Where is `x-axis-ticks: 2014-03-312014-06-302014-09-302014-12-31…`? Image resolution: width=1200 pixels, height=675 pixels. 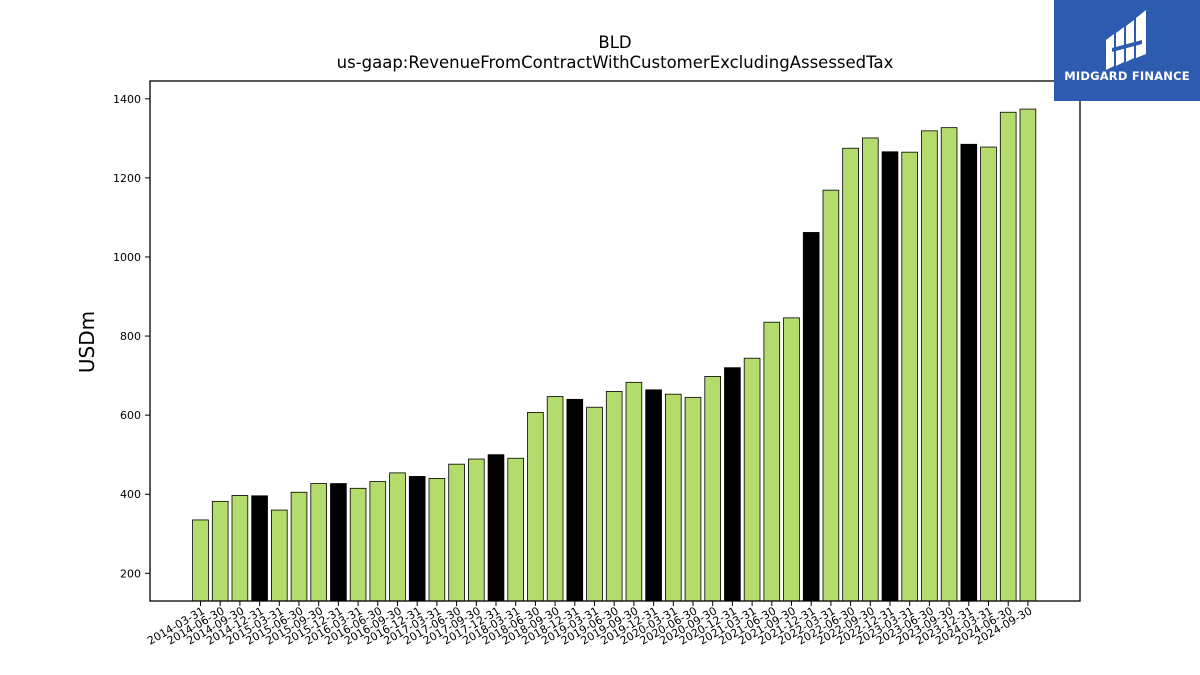
x-axis-ticks: 2014-03-312014-06-302014-09-302014-12-31… is located at coordinates (589, 624).